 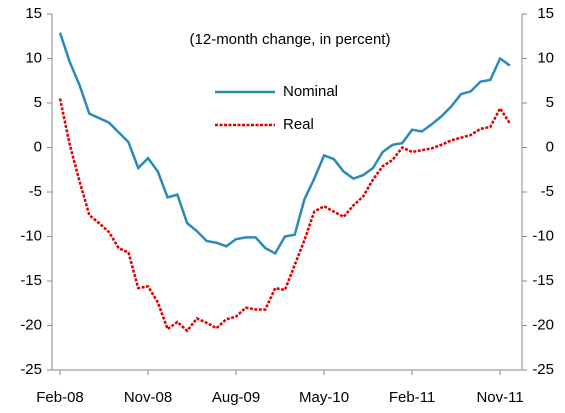 I want to click on y-tick-label: -5, so click(x=35, y=191).